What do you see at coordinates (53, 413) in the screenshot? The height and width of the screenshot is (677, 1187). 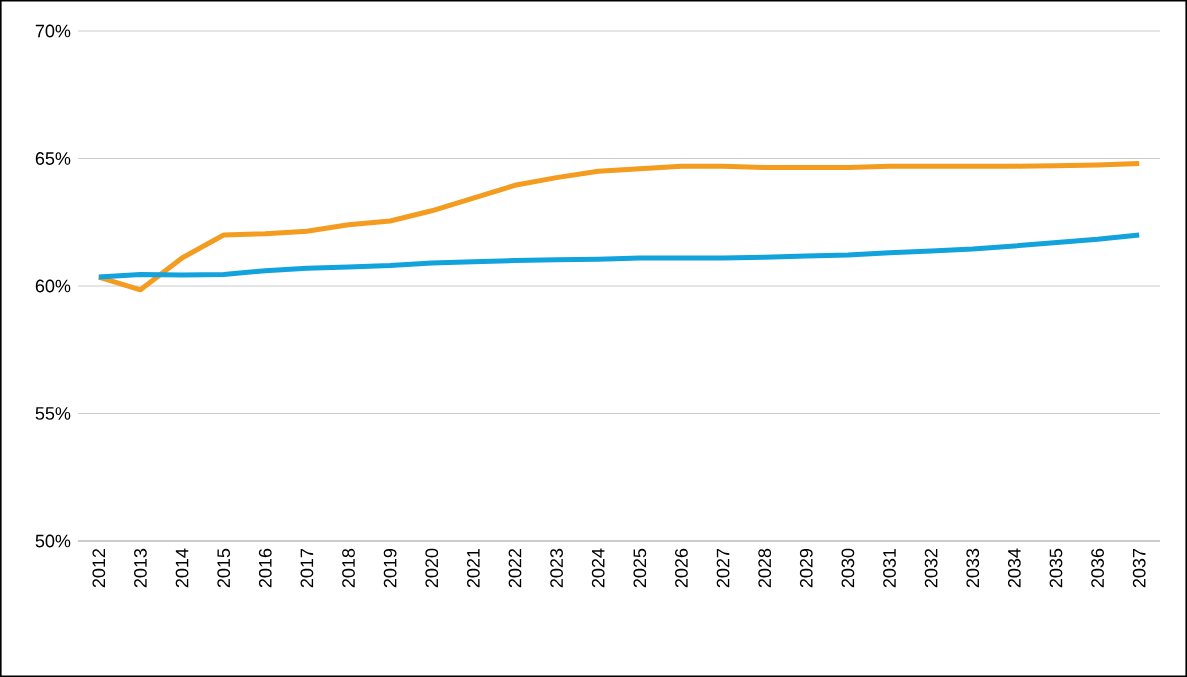 I see `y-tick-label: 55%` at bounding box center [53, 413].